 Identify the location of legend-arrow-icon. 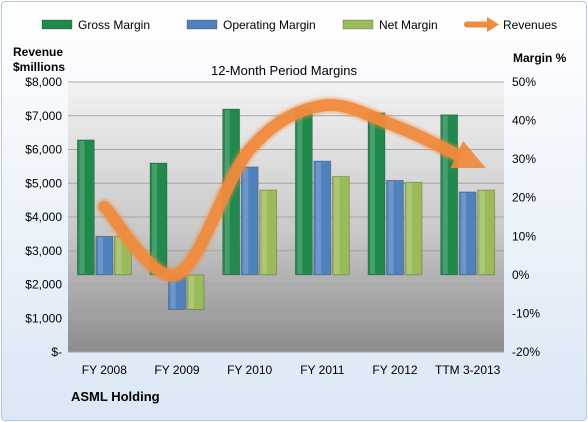
(493, 24).